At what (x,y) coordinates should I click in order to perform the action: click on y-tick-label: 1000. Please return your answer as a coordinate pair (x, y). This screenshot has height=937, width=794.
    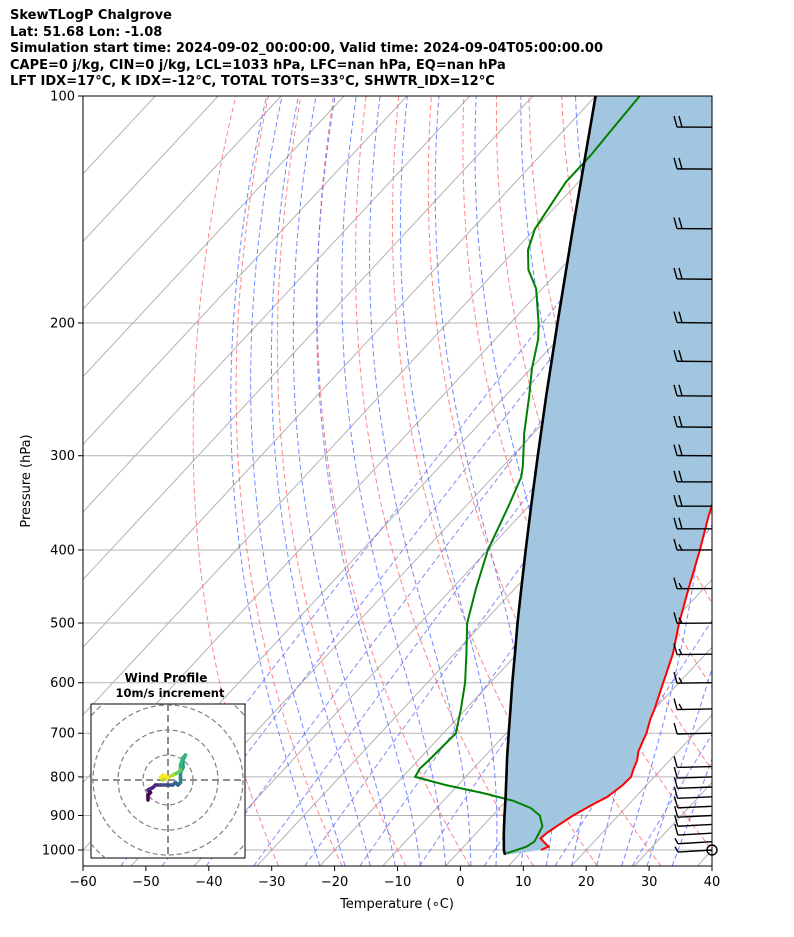
    Looking at the image, I should click on (58, 851).